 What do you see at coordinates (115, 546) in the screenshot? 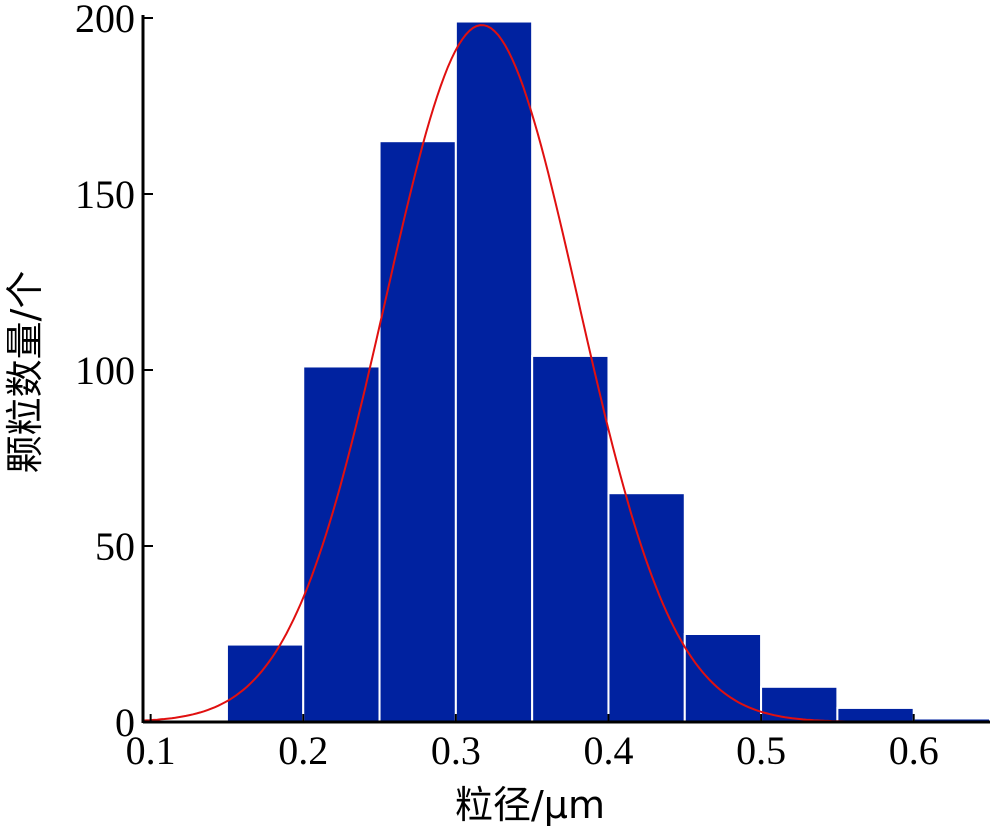
I see `y-tick-label-1: 50` at bounding box center [115, 546].